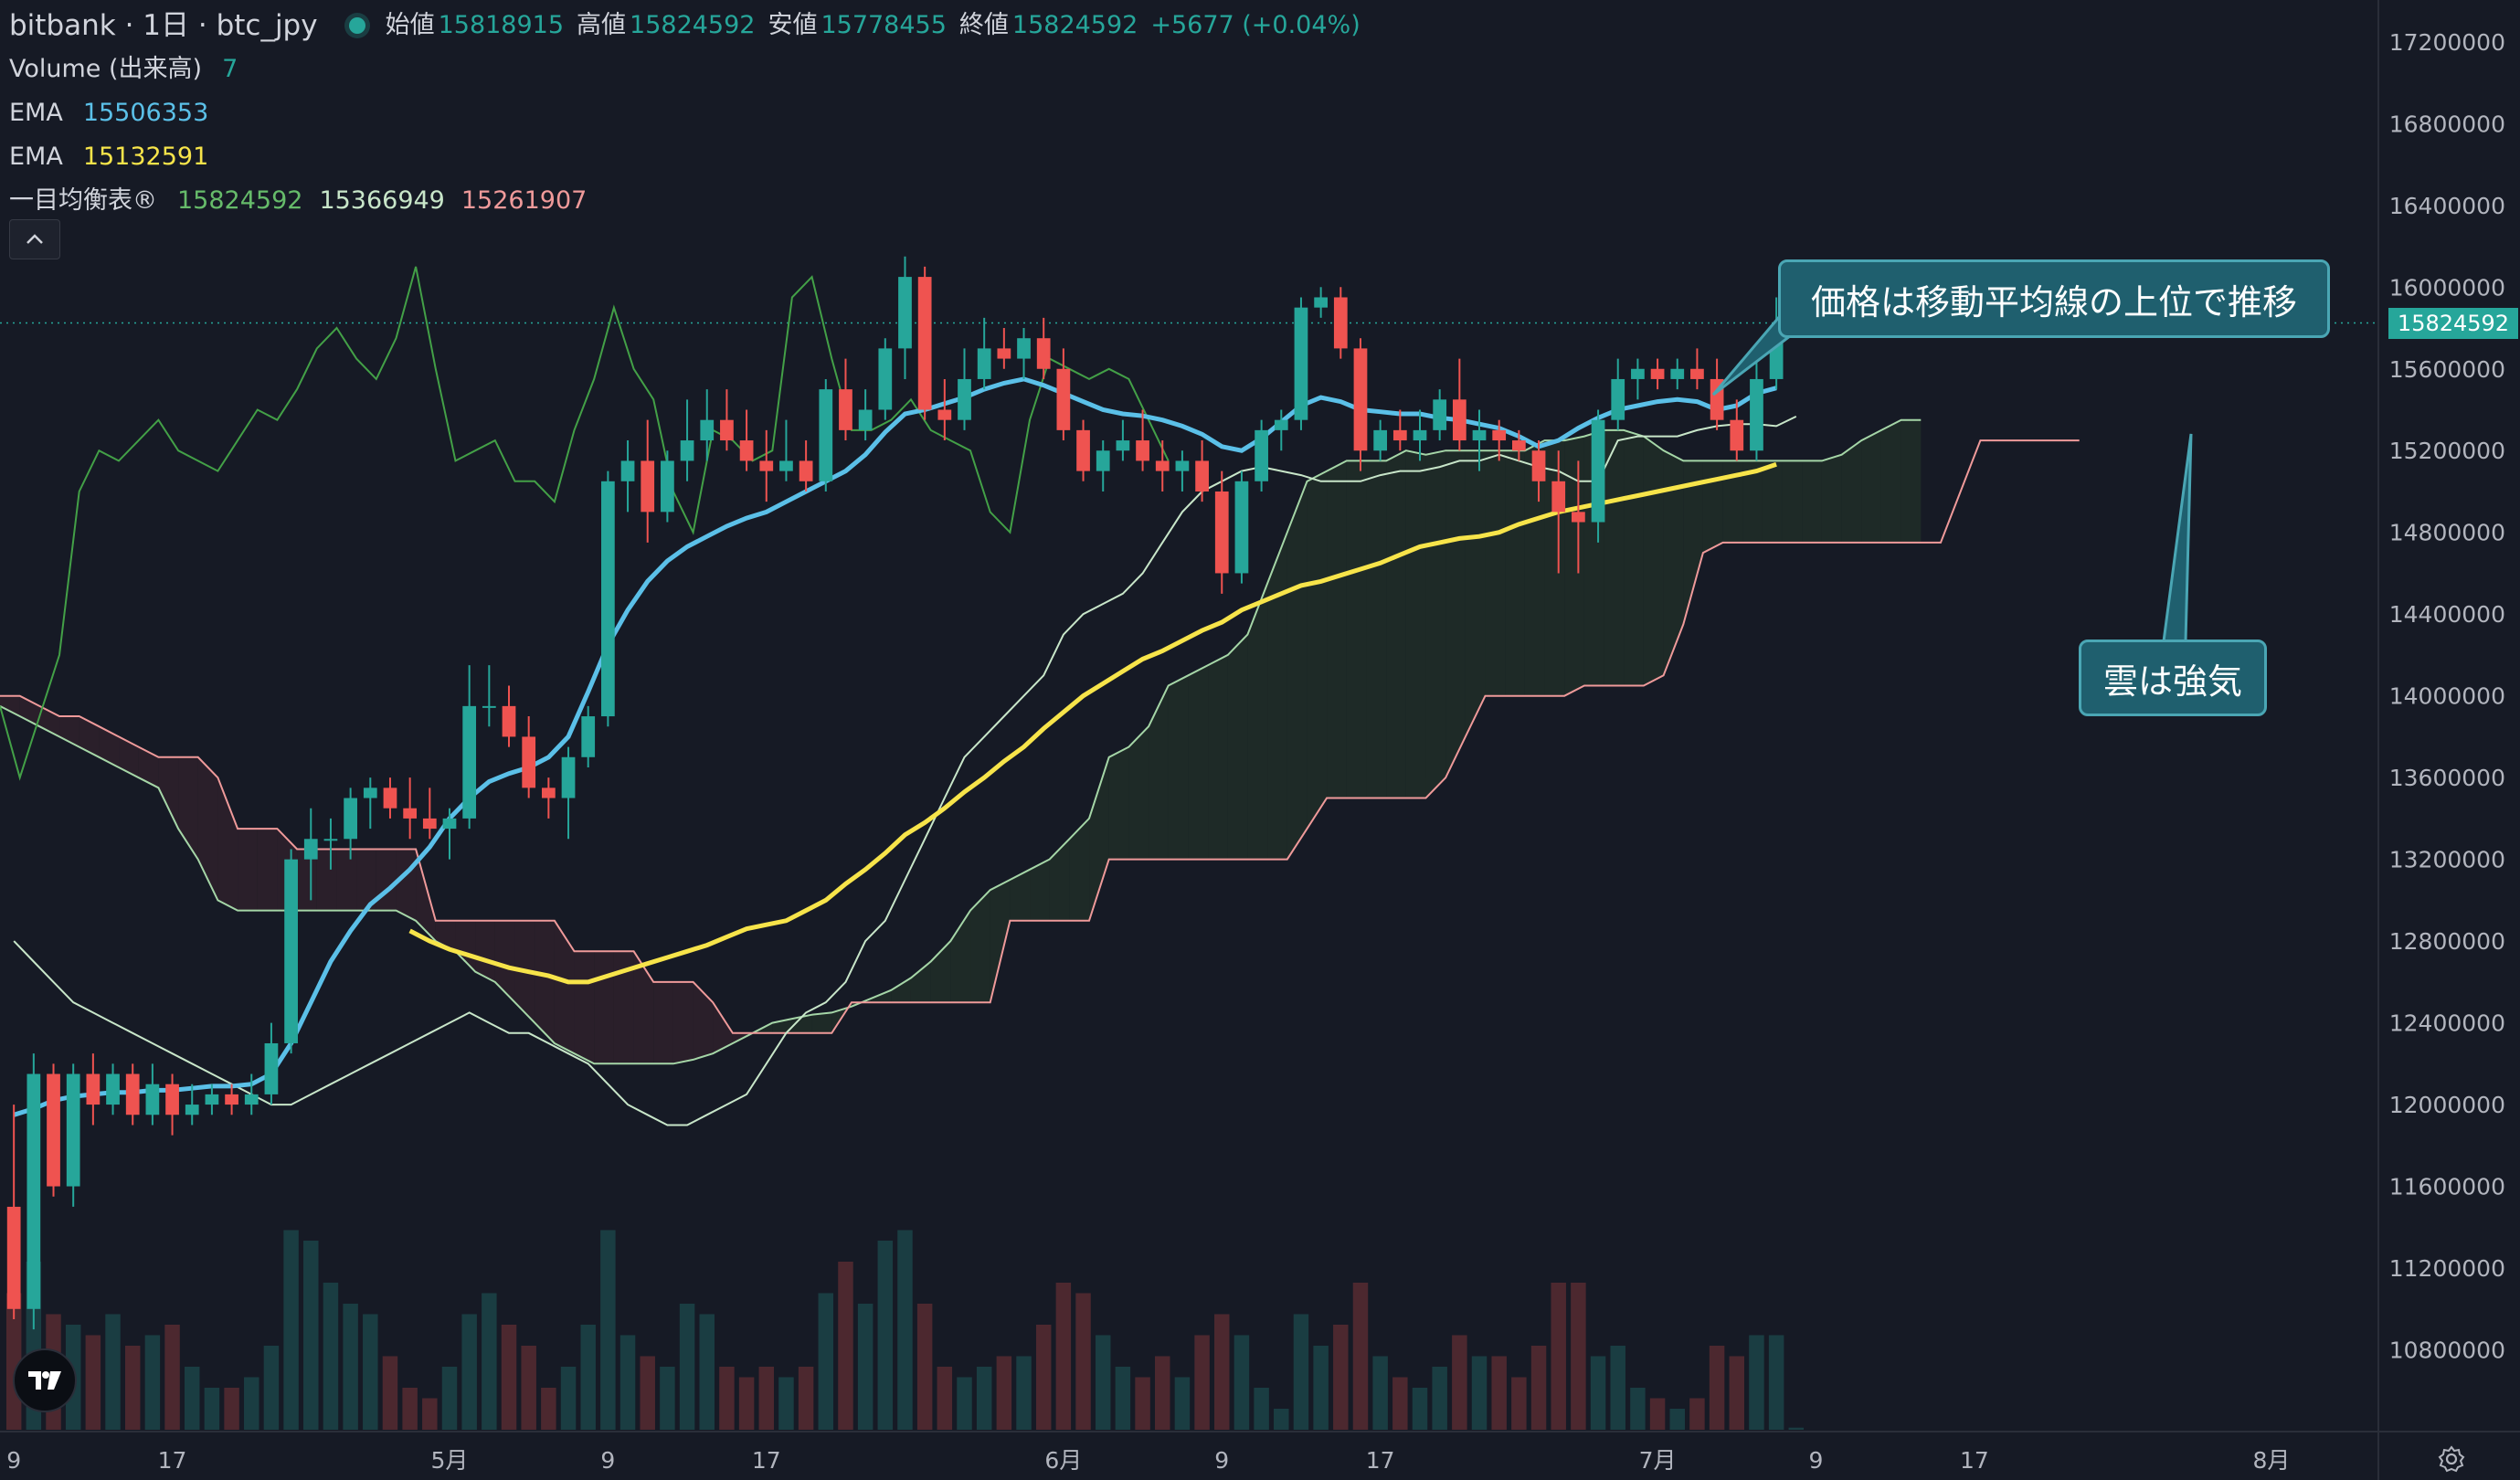 Image resolution: width=2520 pixels, height=1480 pixels. Describe the element at coordinates (691, 69) in the screenshot. I see `legend-volume: Volume (出来高) 7` at that location.